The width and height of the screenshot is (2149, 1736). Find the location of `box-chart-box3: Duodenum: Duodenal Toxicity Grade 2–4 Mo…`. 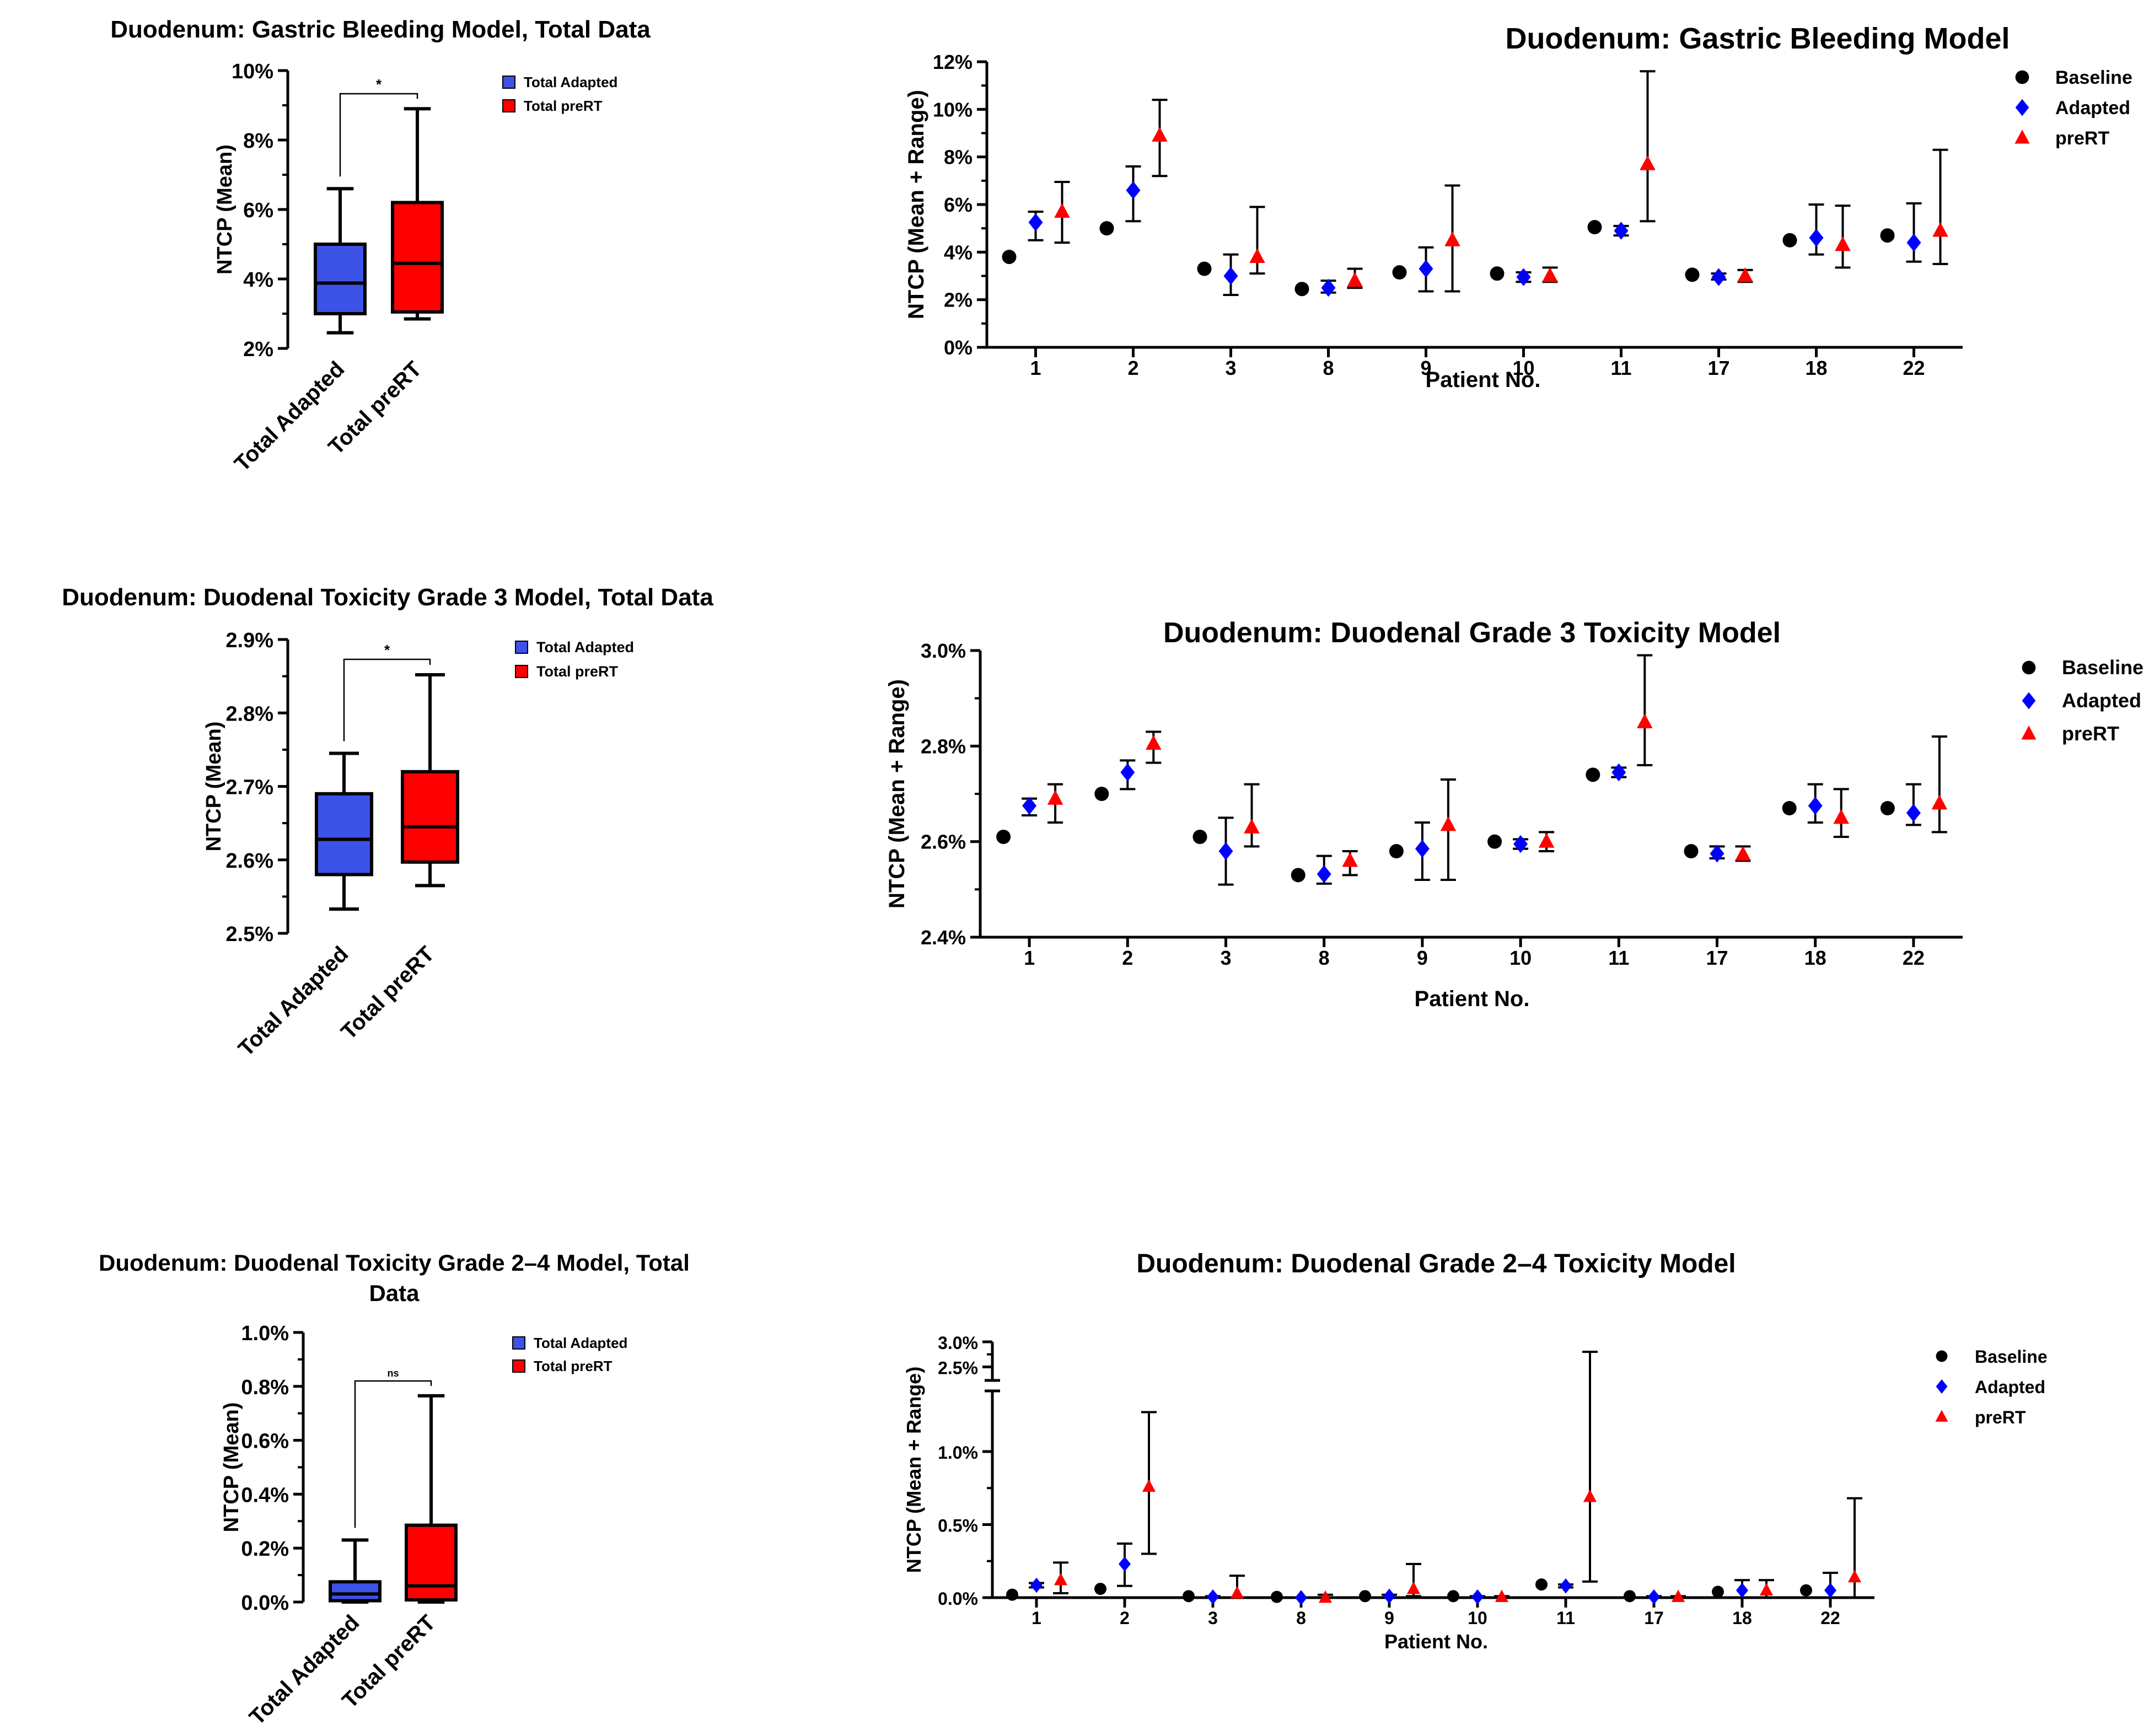

box-chart-box3: Duodenum: Duodenal Toxicity Grade 2–4 Mo… is located at coordinates (394, 1490).